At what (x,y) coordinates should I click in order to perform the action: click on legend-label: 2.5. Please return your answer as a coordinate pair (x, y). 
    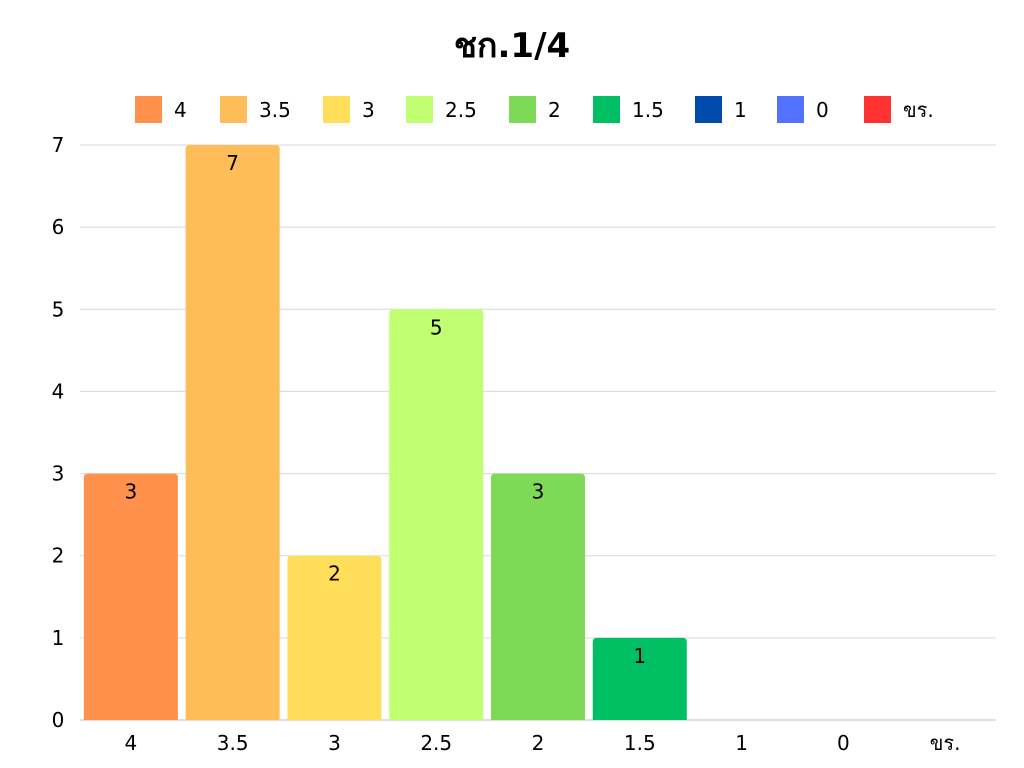
    Looking at the image, I should click on (461, 110).